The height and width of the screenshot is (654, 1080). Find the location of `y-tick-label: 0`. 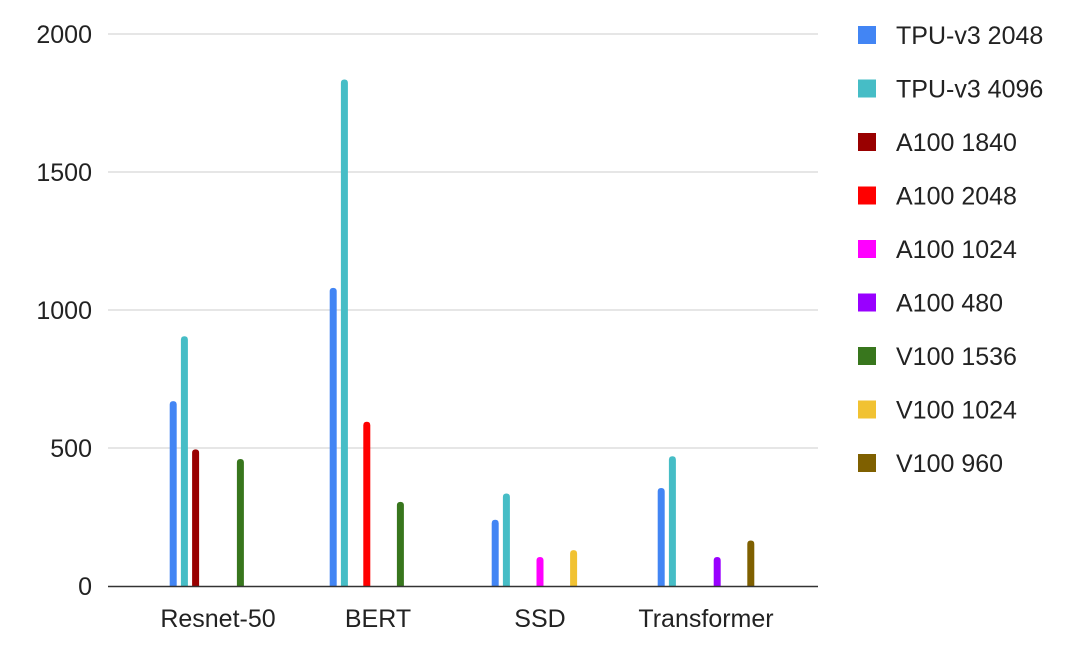

y-tick-label: 0 is located at coordinates (85, 587).